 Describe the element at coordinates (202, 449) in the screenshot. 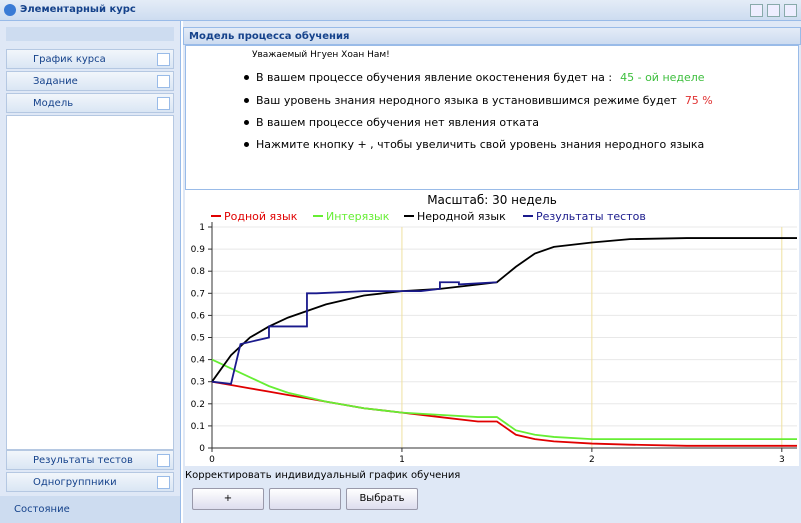

I see `y-tick-label: 0` at that location.